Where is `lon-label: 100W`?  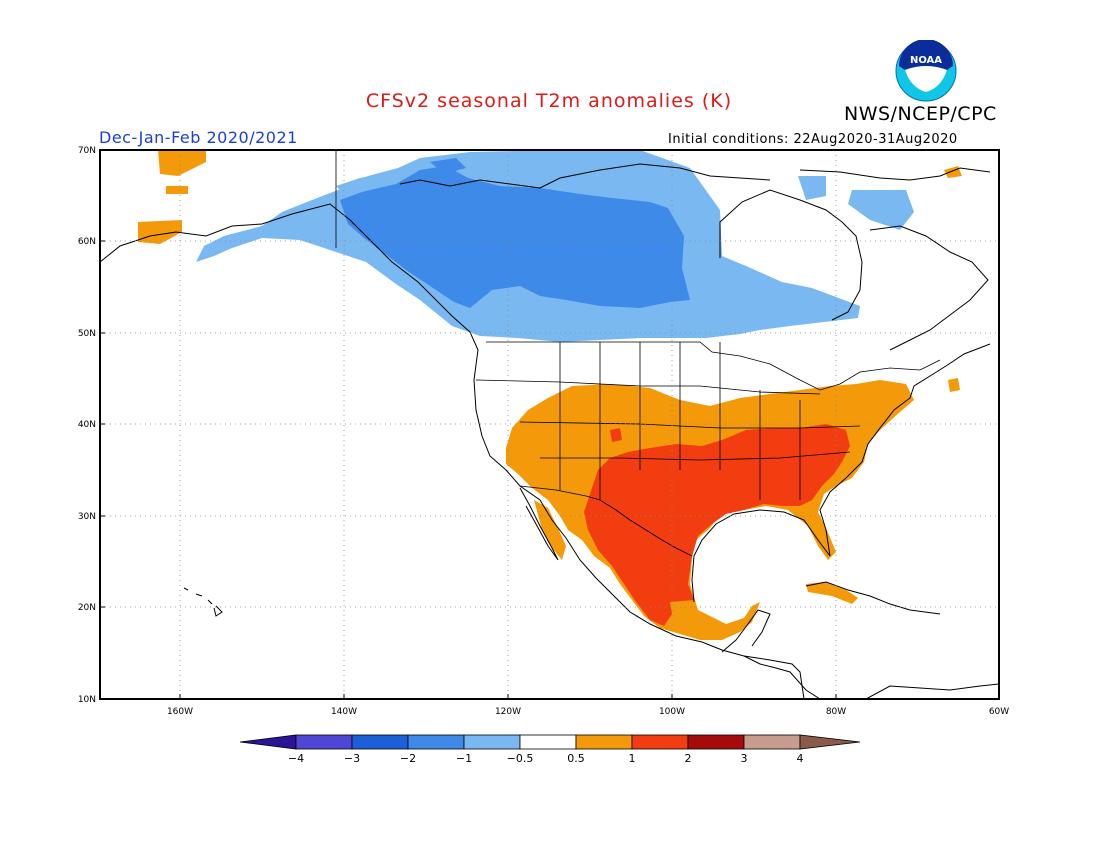 lon-label: 100W is located at coordinates (672, 712).